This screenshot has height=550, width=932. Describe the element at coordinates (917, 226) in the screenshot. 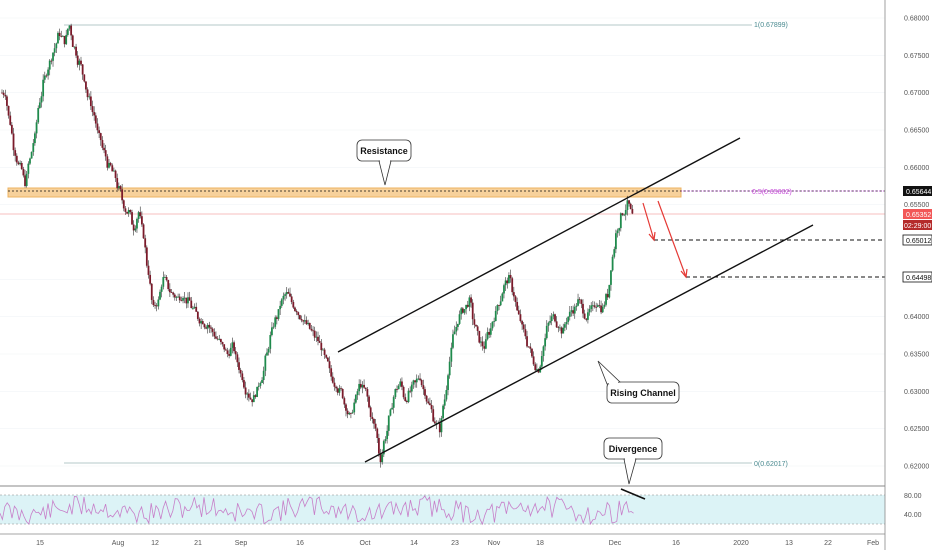

I see `badge-countdown-text: 02:29:00` at that location.